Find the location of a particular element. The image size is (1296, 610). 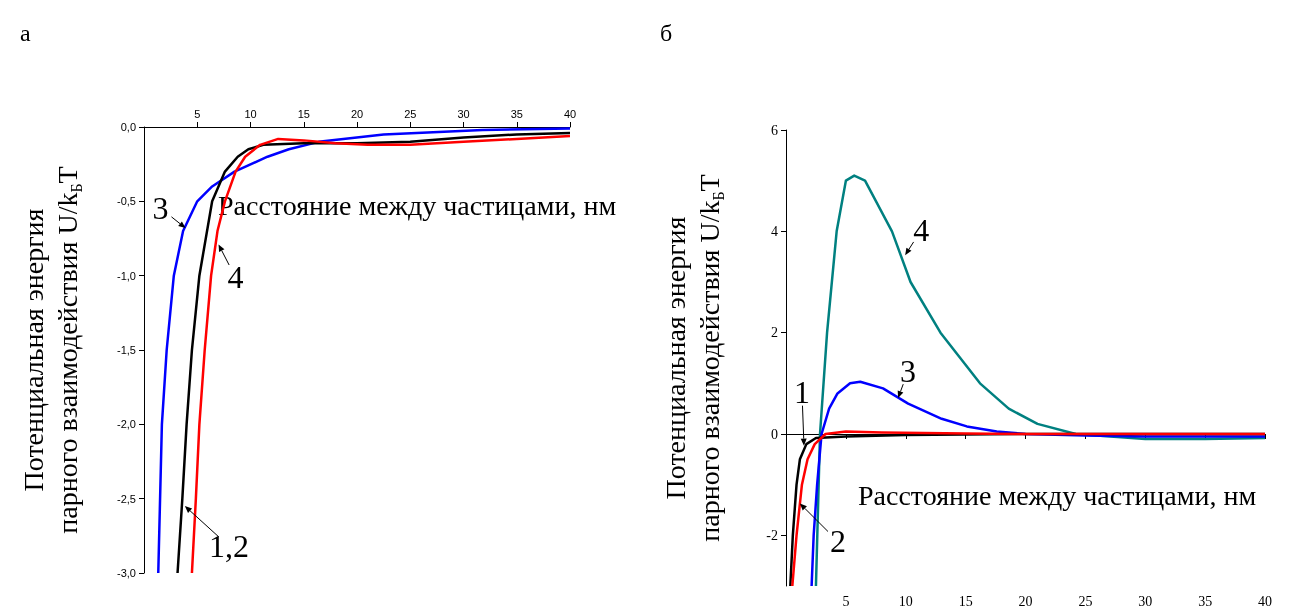

chart-title: а is located at coordinates (25, 33).